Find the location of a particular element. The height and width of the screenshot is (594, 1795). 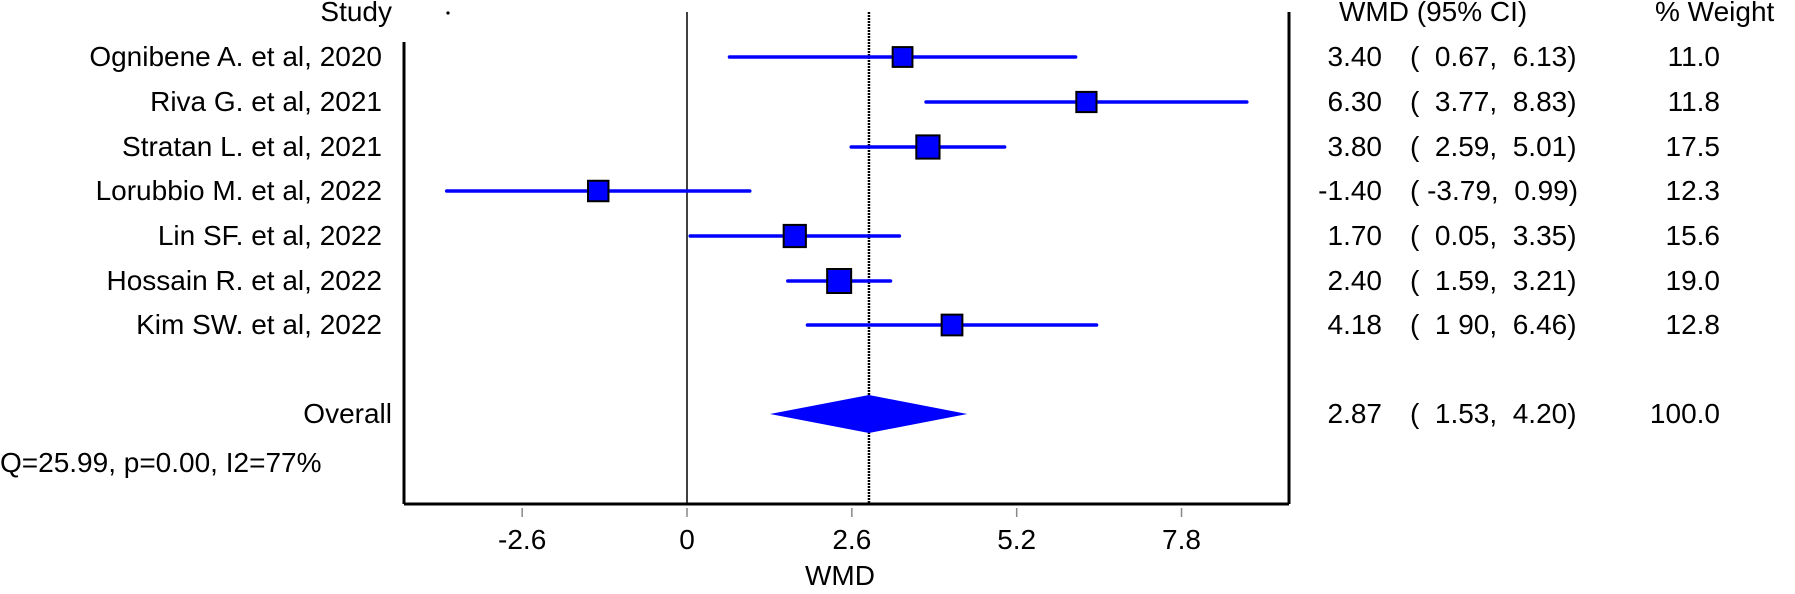

study-label: Kim SW. et al, 2022 is located at coordinates (259, 324).